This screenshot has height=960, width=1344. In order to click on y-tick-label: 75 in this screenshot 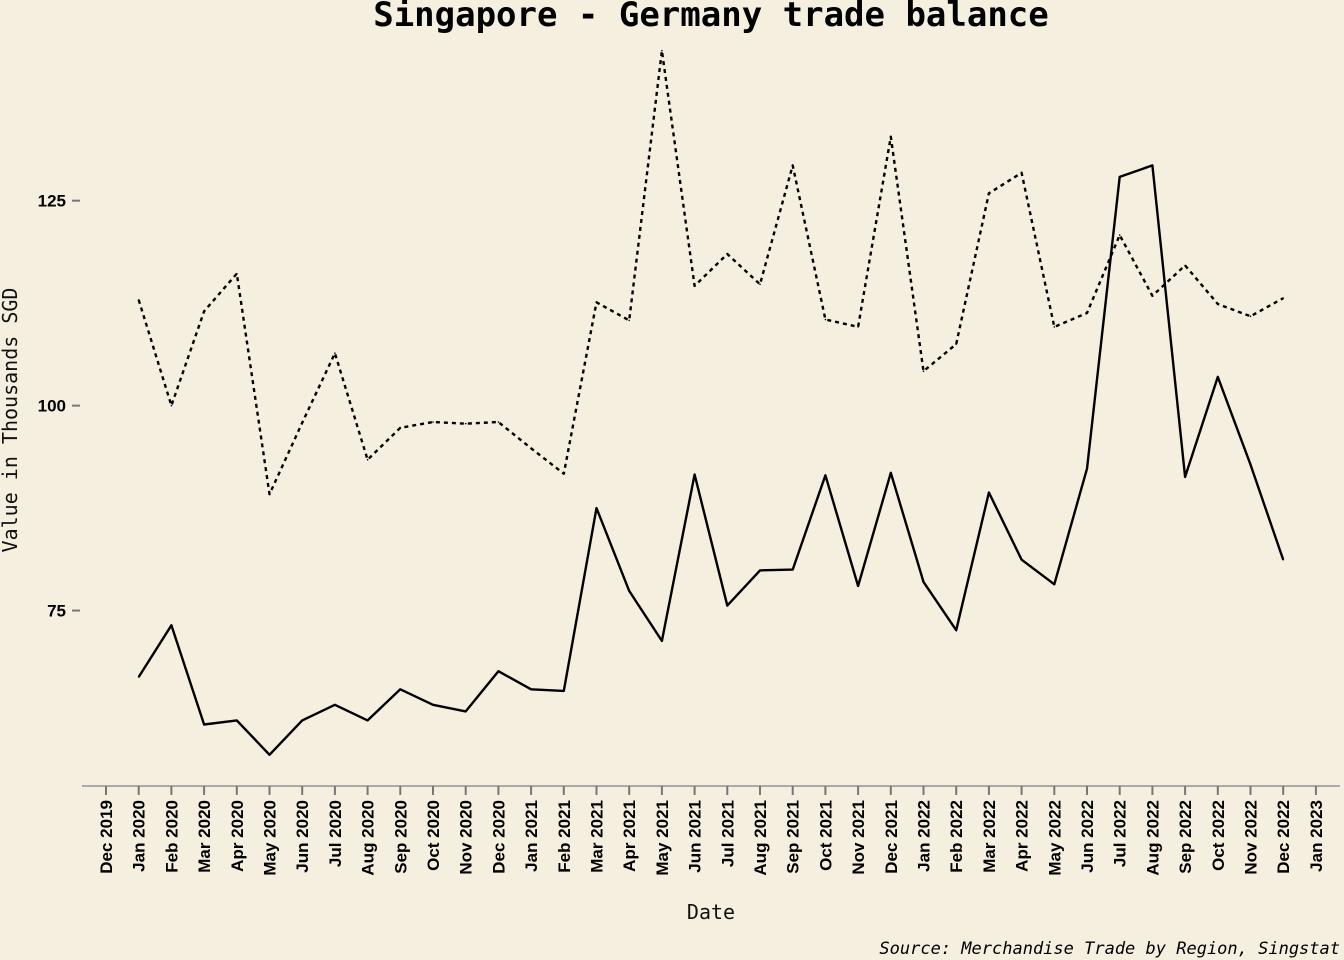, I will do `click(56, 611)`.